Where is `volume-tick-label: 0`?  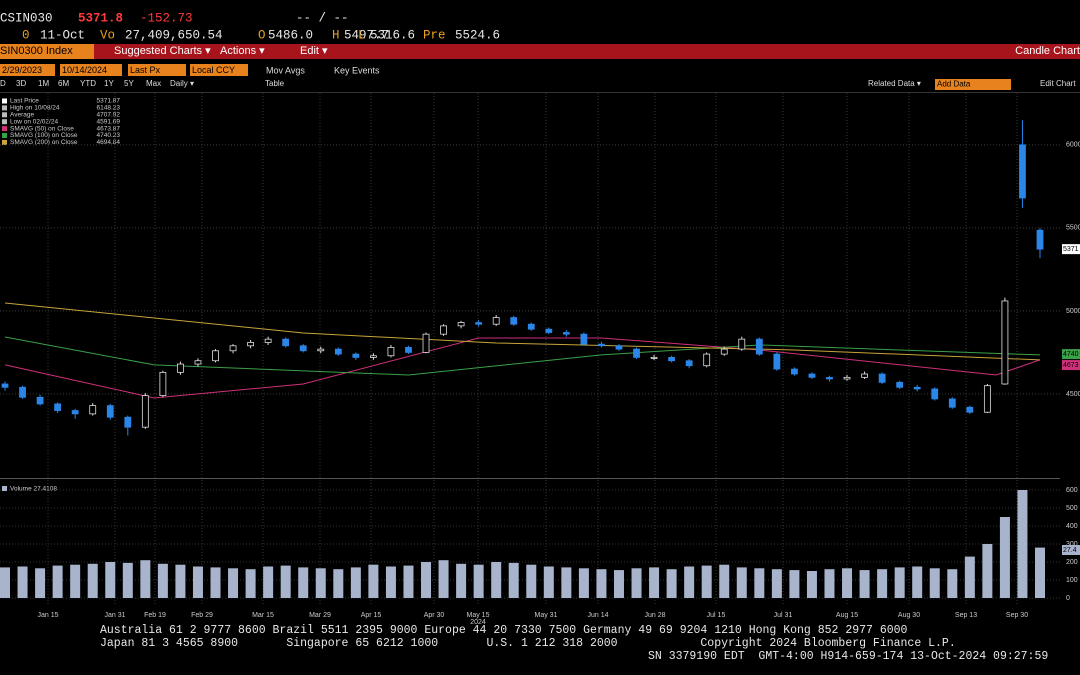 volume-tick-label: 0 is located at coordinates (1068, 598).